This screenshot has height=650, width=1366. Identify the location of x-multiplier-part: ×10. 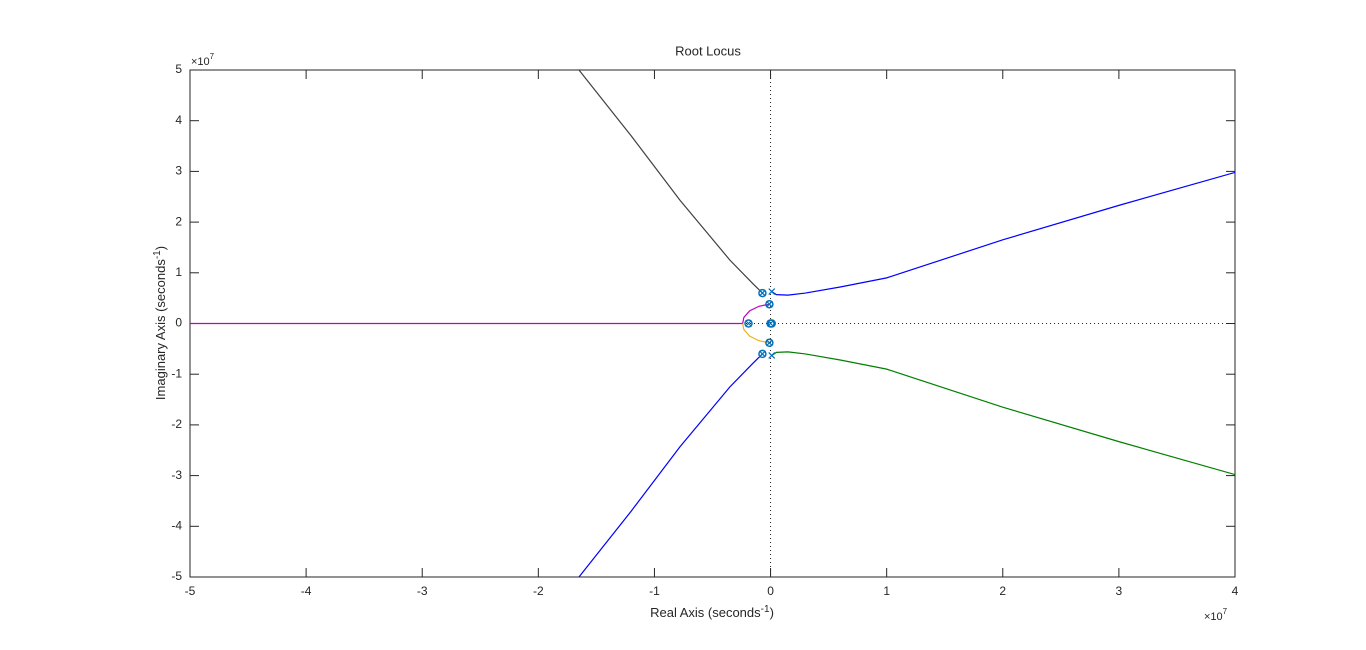
(1213, 617).